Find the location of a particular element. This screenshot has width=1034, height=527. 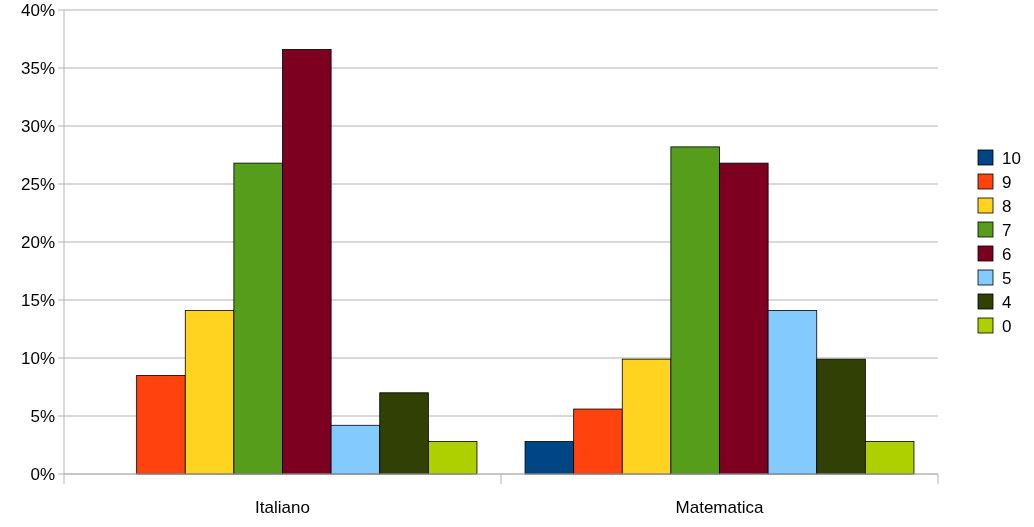

y-tick-label: 15% is located at coordinates (37, 300).